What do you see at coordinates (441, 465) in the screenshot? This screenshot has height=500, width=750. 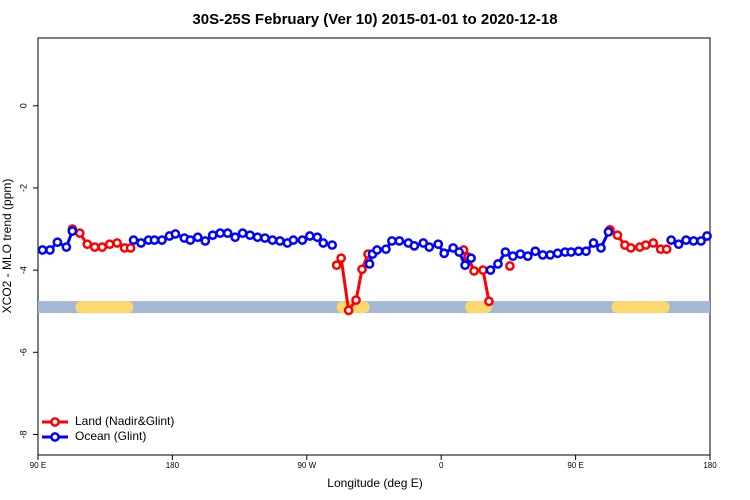 I see `x-tick-label: 0` at bounding box center [441, 465].